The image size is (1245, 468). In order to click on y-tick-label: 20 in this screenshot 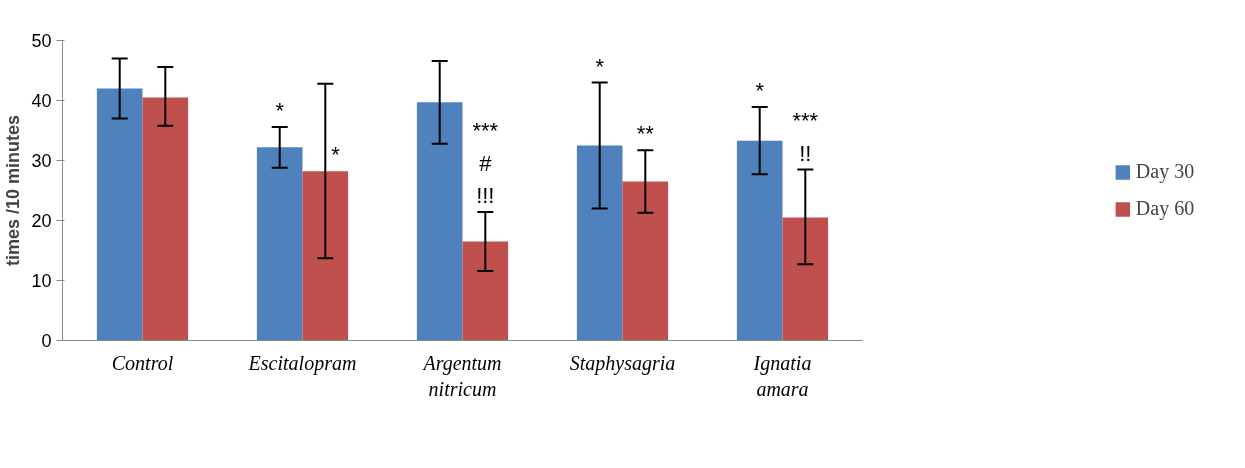, I will do `click(41, 221)`.